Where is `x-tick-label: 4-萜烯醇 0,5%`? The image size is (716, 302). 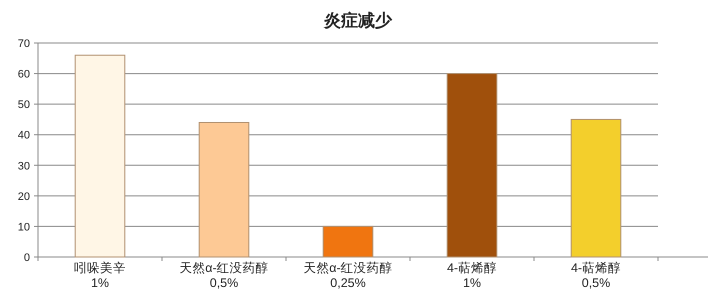
x-tick-label: 4-萜烯醇 0,5% is located at coordinates (596, 275).